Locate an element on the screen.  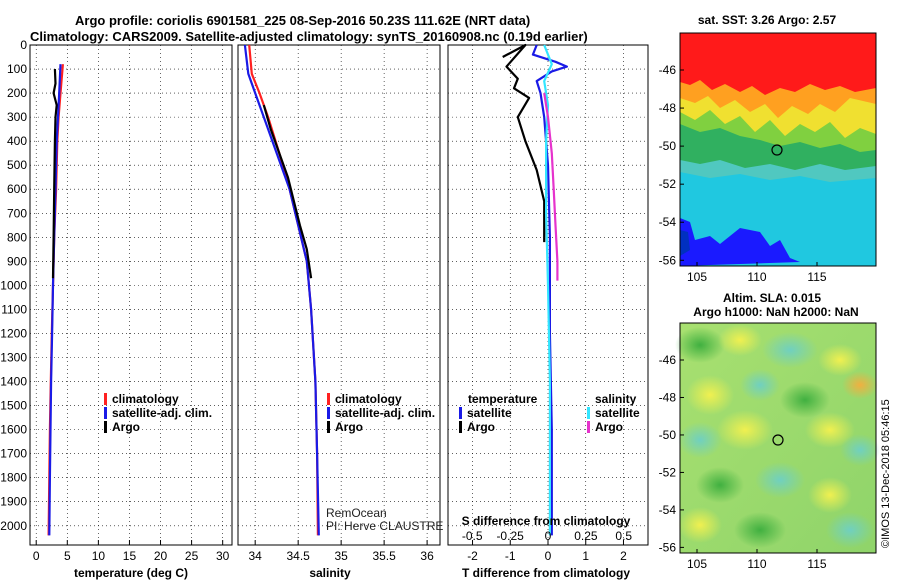
legend-s-argo: Argo is located at coordinates (609, 427).